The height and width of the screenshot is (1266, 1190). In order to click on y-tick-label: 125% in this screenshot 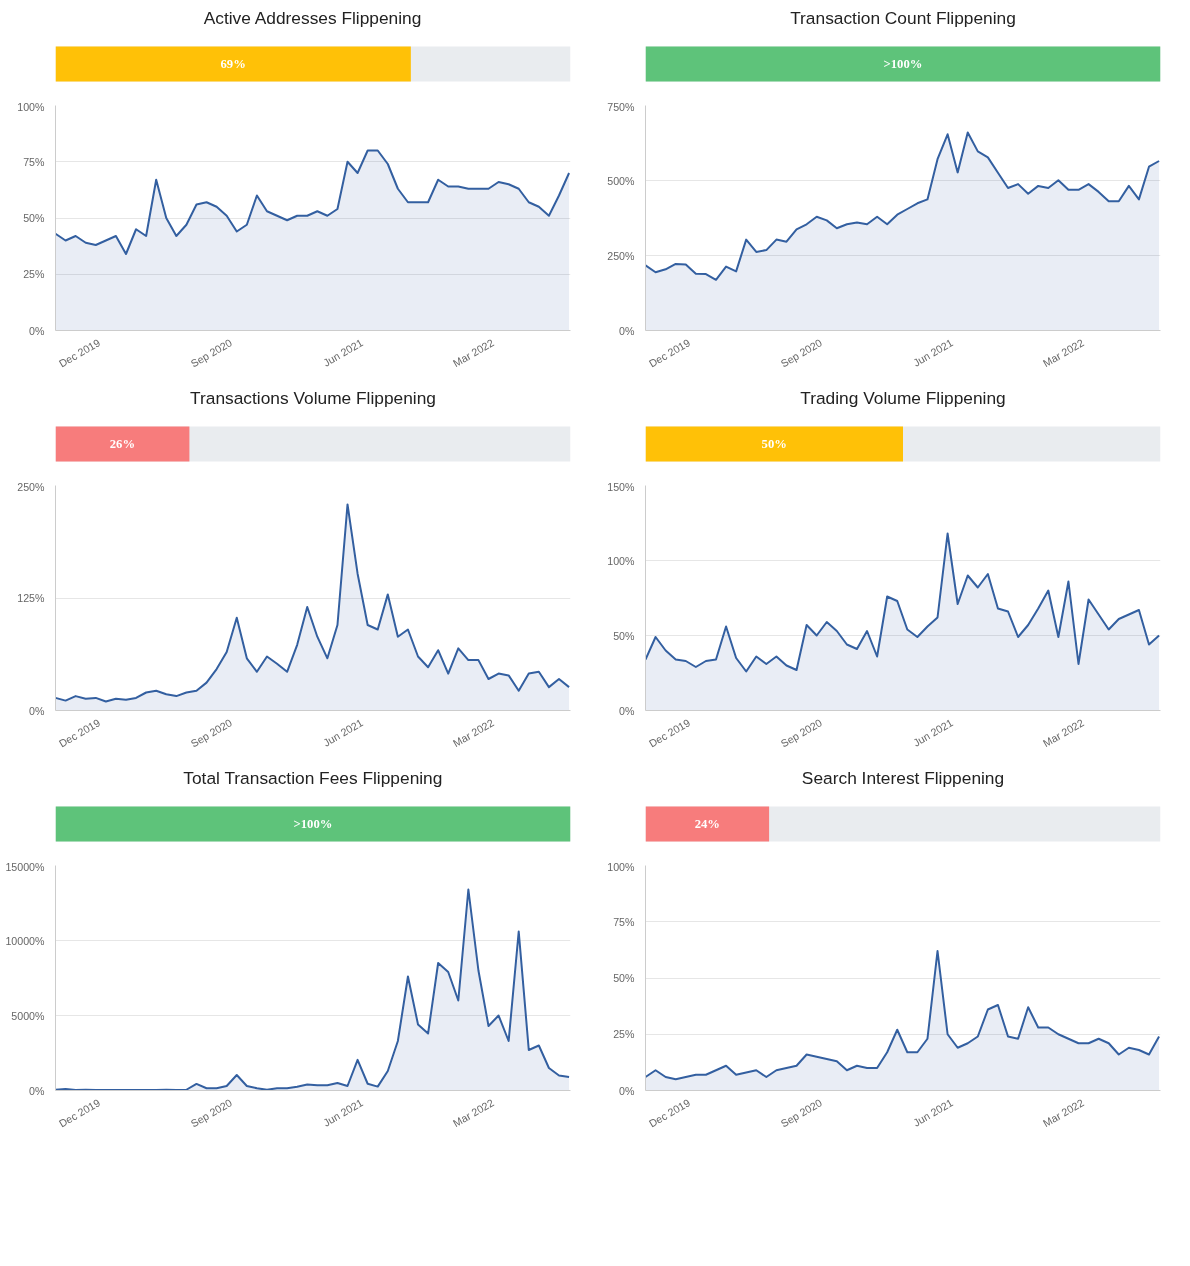, I will do `click(31, 598)`.